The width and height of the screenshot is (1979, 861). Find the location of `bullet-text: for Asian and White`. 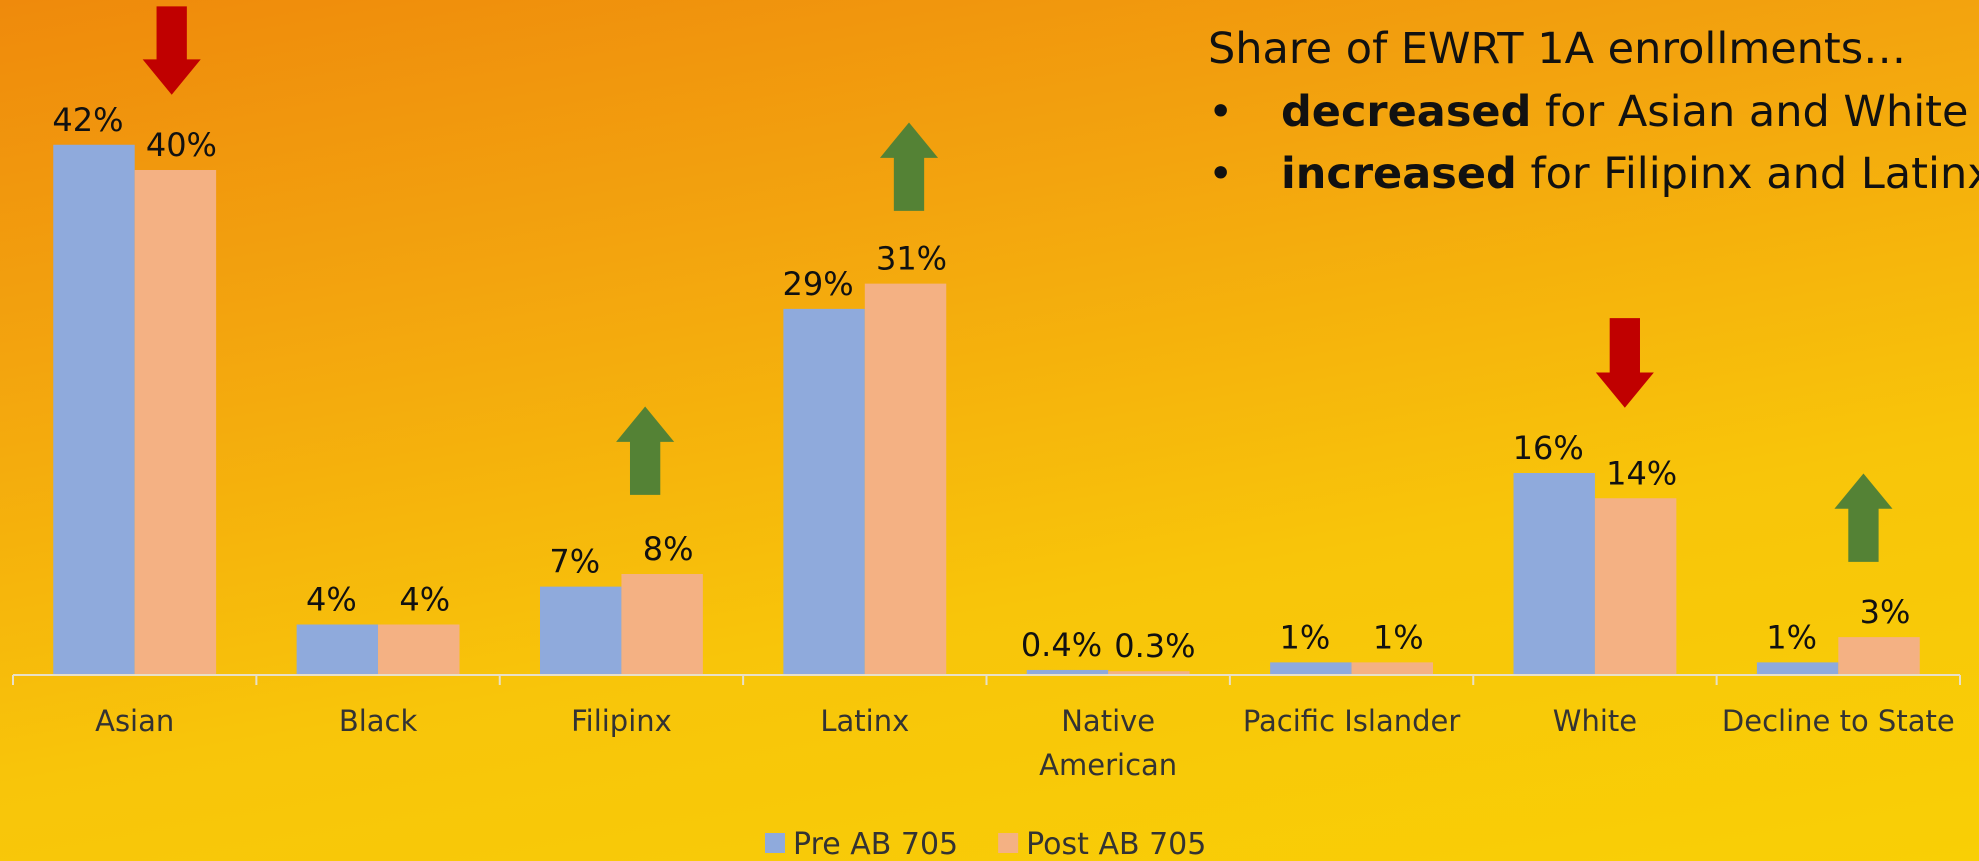

bullet-text: for Asian and White is located at coordinates (1757, 112).